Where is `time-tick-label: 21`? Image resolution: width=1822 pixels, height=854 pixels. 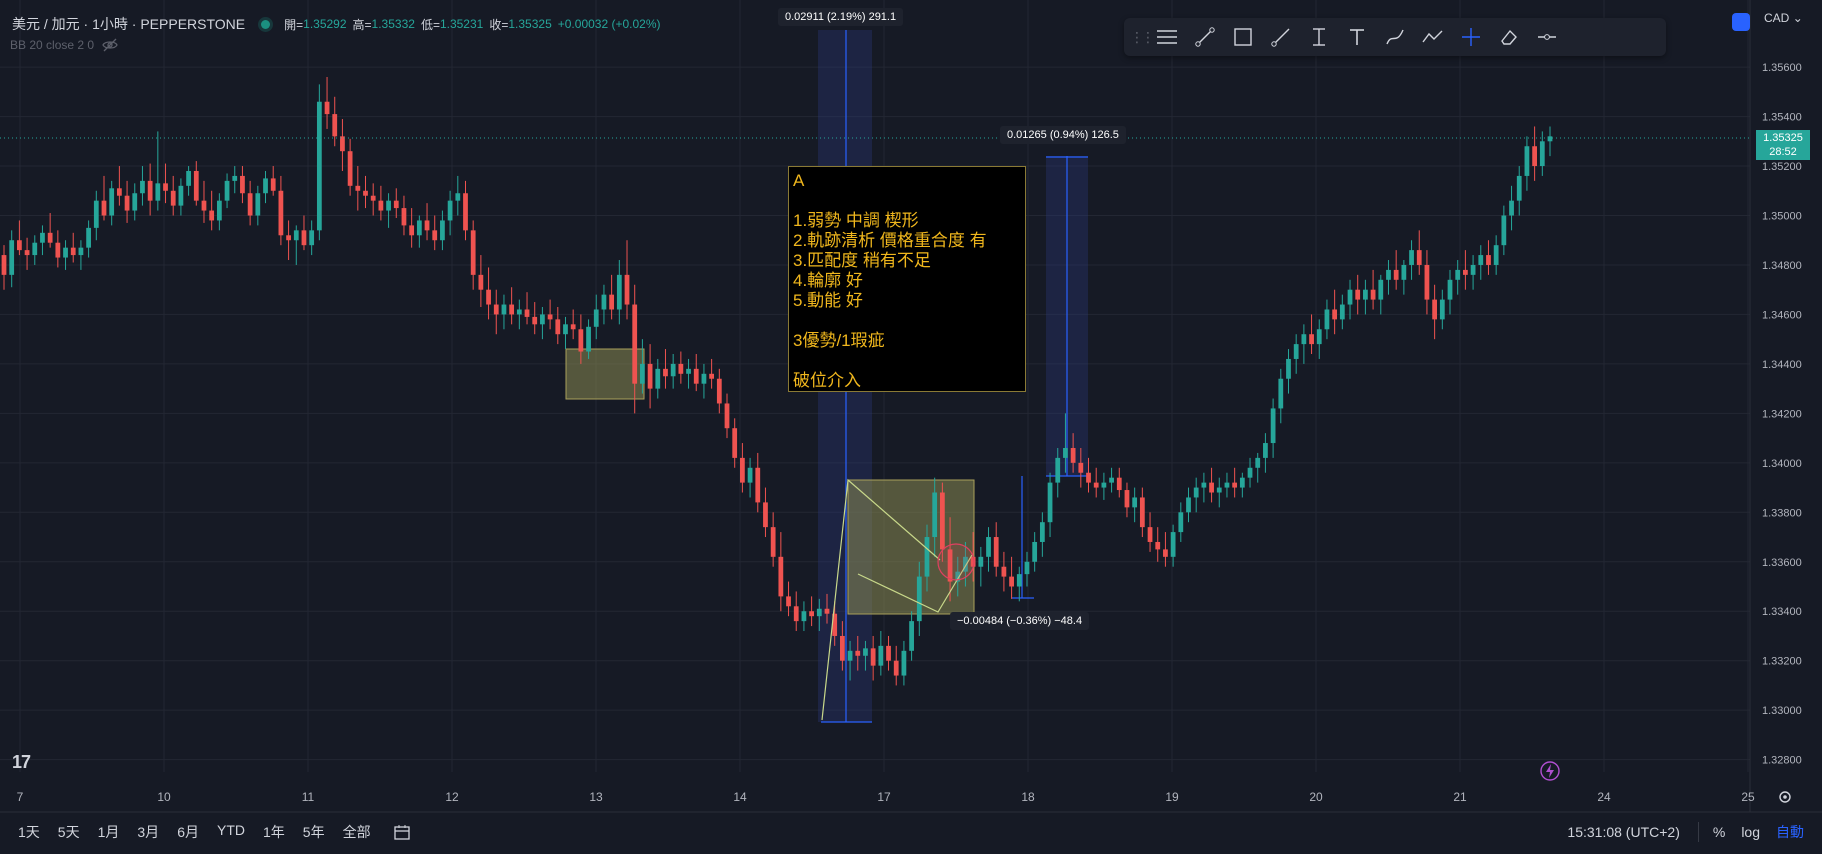 time-tick-label: 21 is located at coordinates (1460, 797).